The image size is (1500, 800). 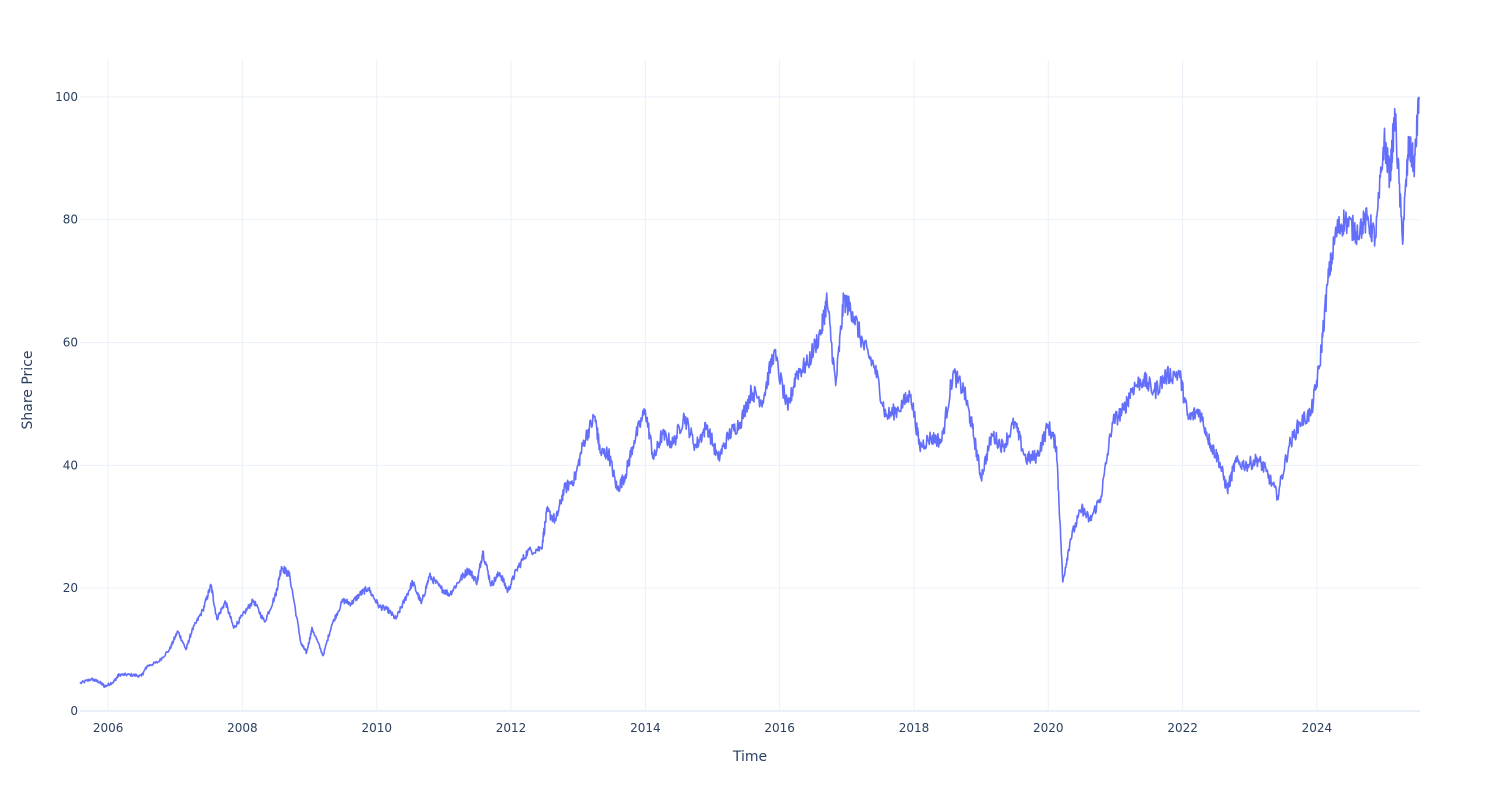 I want to click on x-tick-label: 2014, so click(x=645, y=728).